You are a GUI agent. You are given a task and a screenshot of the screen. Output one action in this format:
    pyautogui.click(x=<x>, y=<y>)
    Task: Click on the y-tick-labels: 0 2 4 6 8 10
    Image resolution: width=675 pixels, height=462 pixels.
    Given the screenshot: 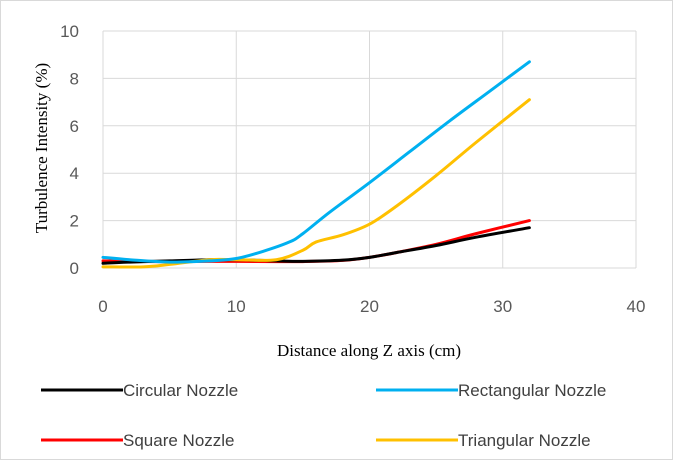 What is the action you would take?
    pyautogui.click(x=69, y=150)
    